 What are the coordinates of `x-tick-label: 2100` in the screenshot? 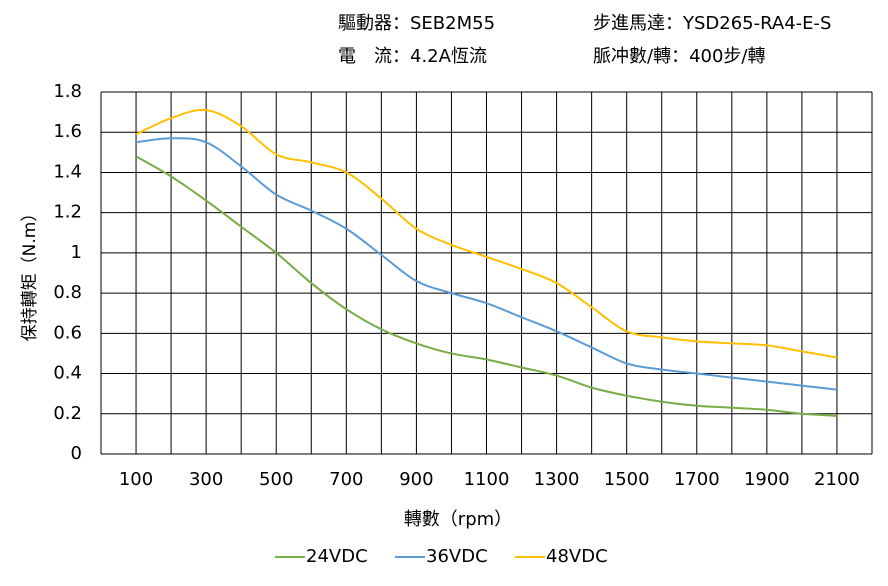 It's located at (837, 479).